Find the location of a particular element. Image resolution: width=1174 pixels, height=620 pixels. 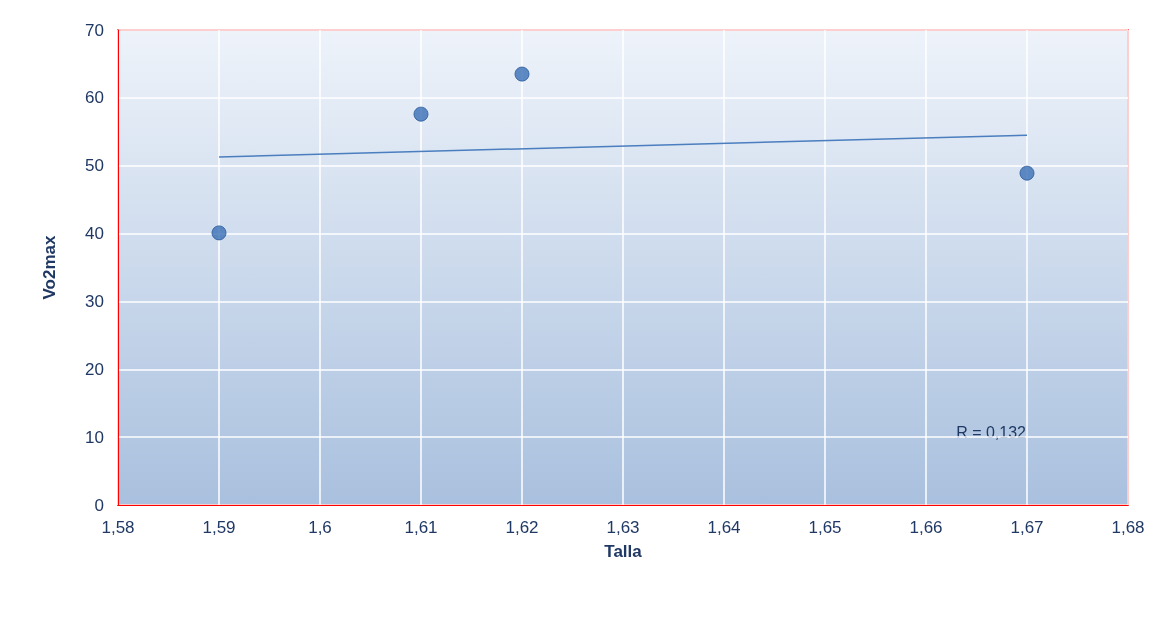

y-tick-label: 30 is located at coordinates (94, 301).